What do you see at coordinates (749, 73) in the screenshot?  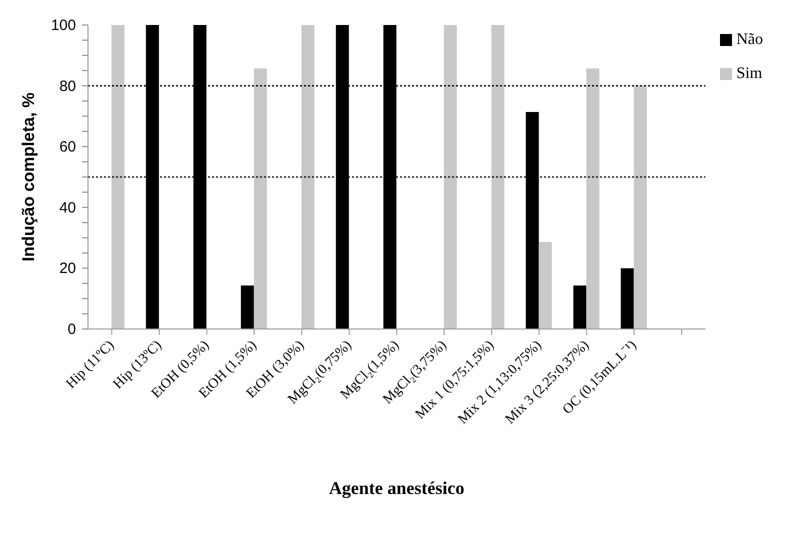 I see `legend-label: Sim` at bounding box center [749, 73].